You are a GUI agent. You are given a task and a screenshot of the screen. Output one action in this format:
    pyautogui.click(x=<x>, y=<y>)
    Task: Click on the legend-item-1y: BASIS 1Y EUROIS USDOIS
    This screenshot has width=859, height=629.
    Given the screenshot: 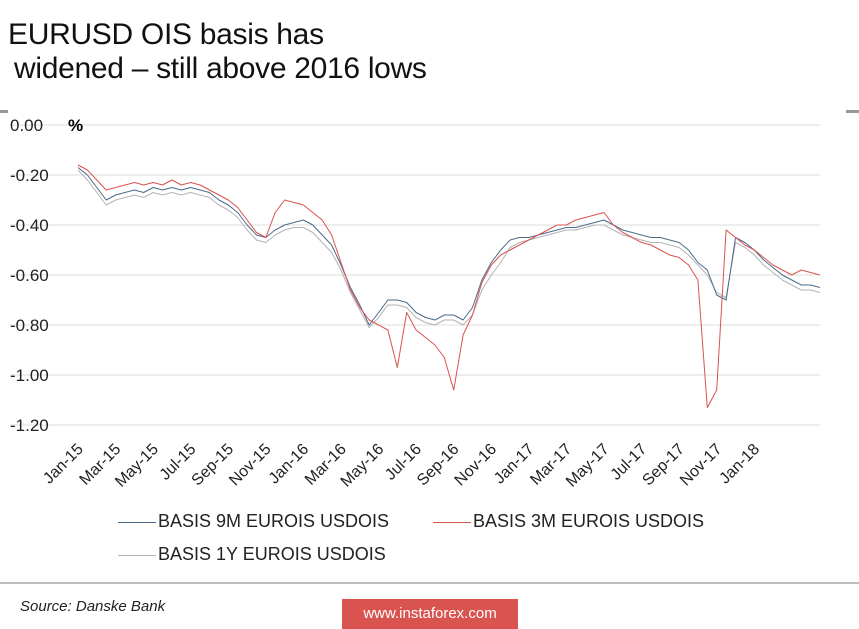 What is the action you would take?
    pyautogui.click(x=252, y=554)
    